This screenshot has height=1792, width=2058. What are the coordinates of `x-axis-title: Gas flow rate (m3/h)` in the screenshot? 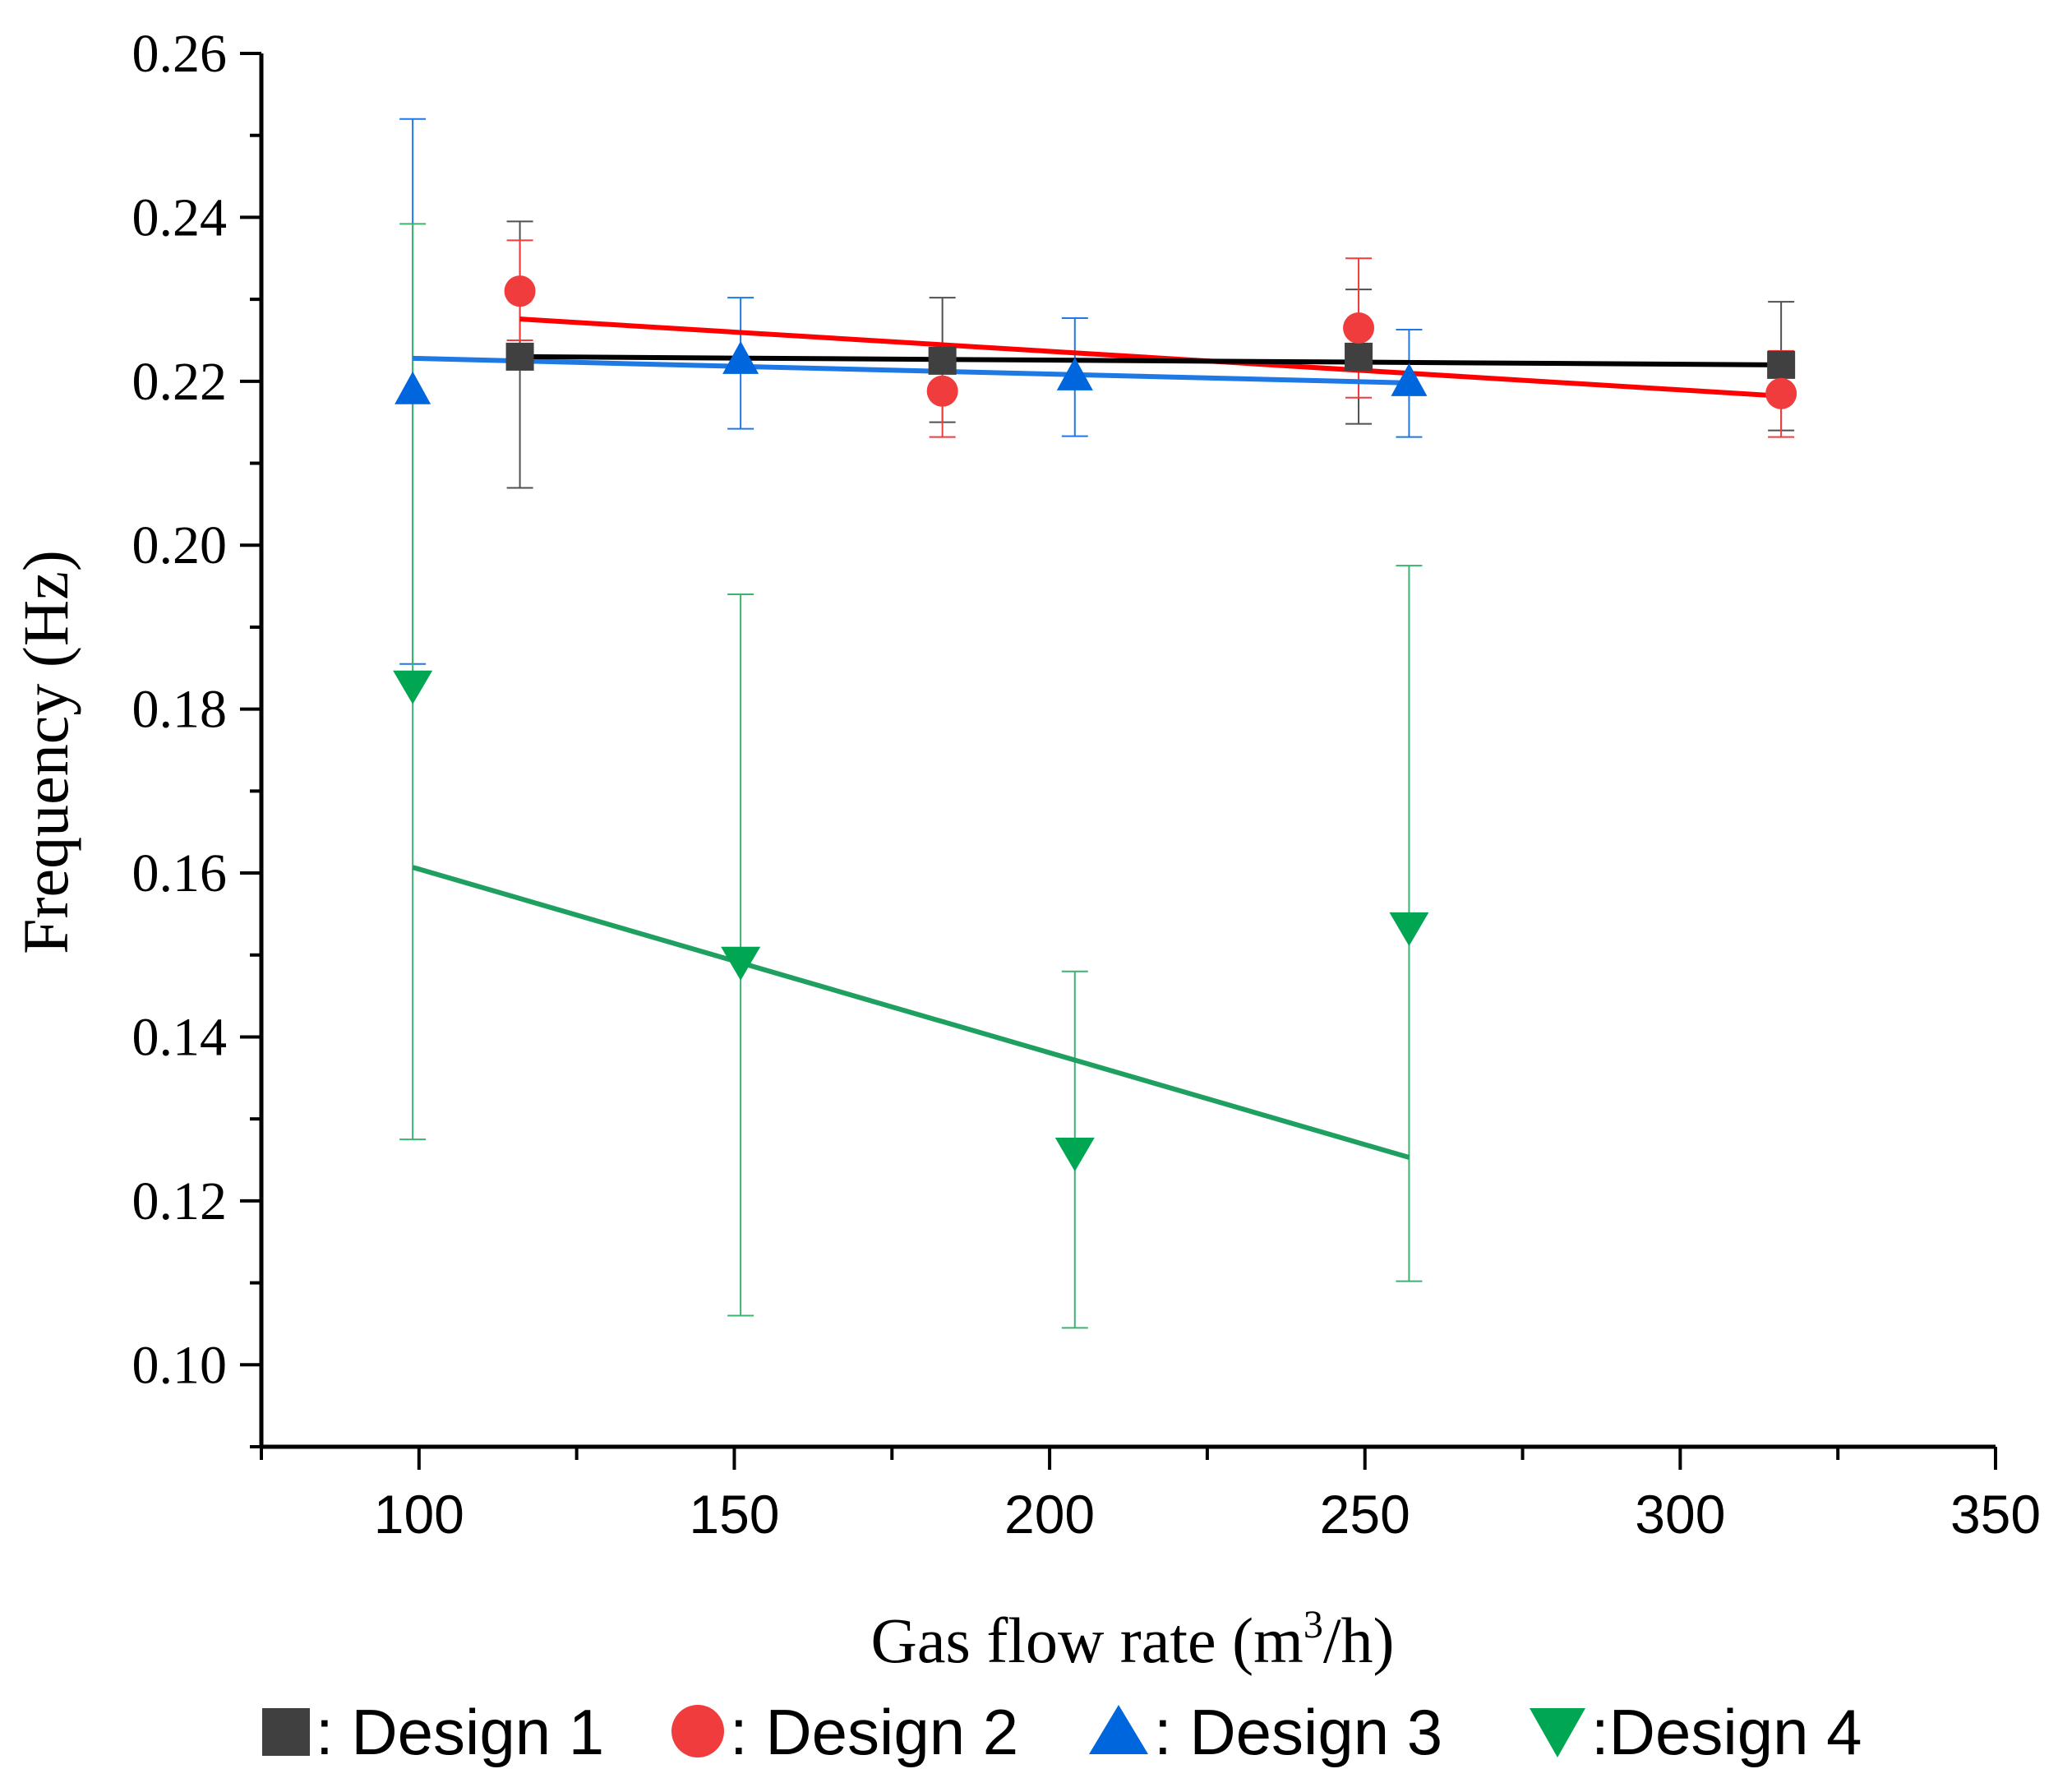 It's located at (1133, 1640).